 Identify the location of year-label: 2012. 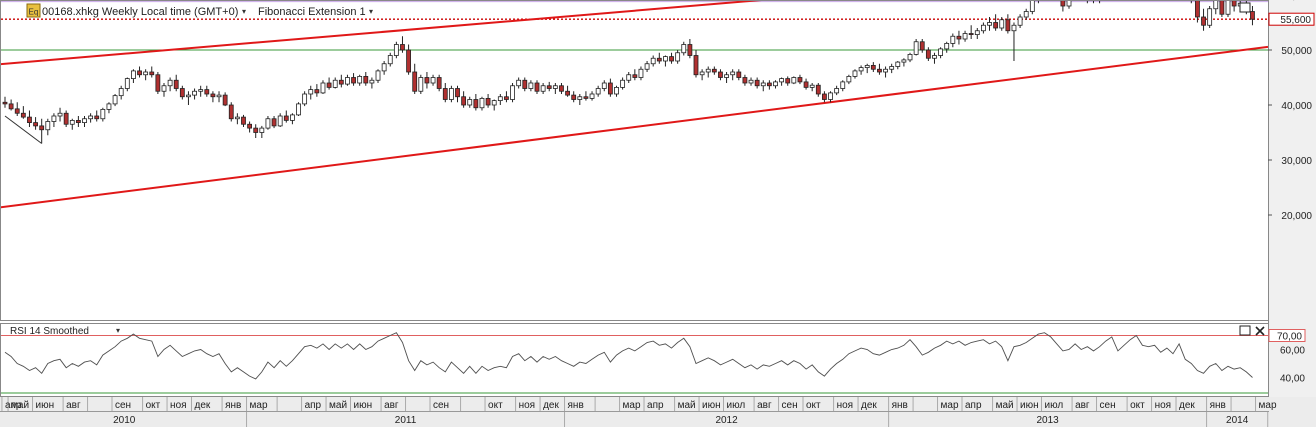
(726, 420).